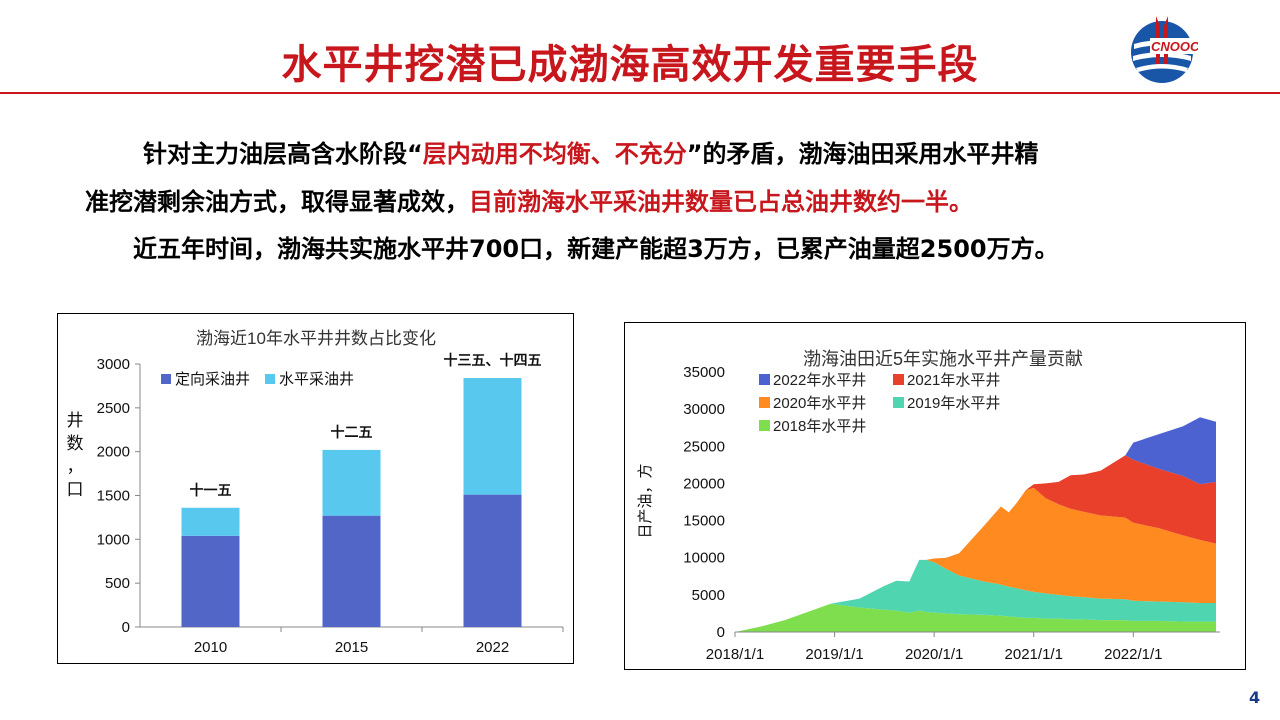 Image resolution: width=1280 pixels, height=720 pixels. Describe the element at coordinates (1255, 697) in the screenshot. I see `page-number: 4` at that location.